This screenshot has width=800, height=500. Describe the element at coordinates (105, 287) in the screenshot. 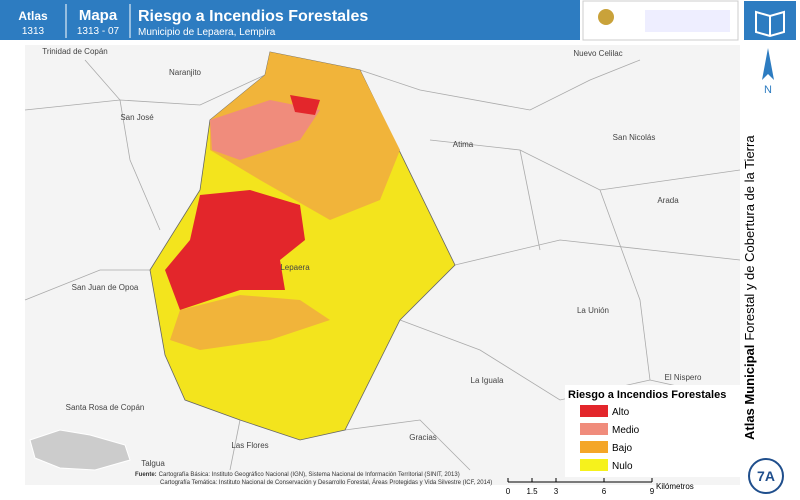

I see `place-label: San Juan de Opoa` at that location.